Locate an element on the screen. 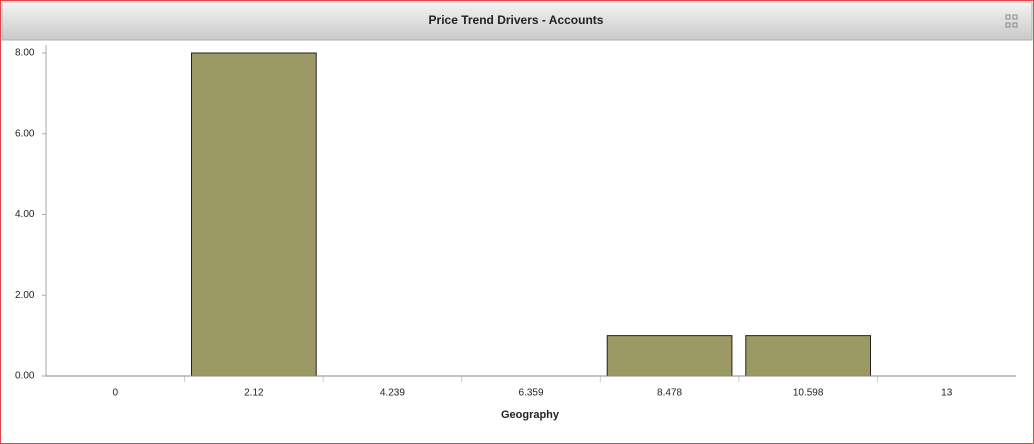 The image size is (1034, 444). x-tick-label: 6.359 is located at coordinates (530, 393).